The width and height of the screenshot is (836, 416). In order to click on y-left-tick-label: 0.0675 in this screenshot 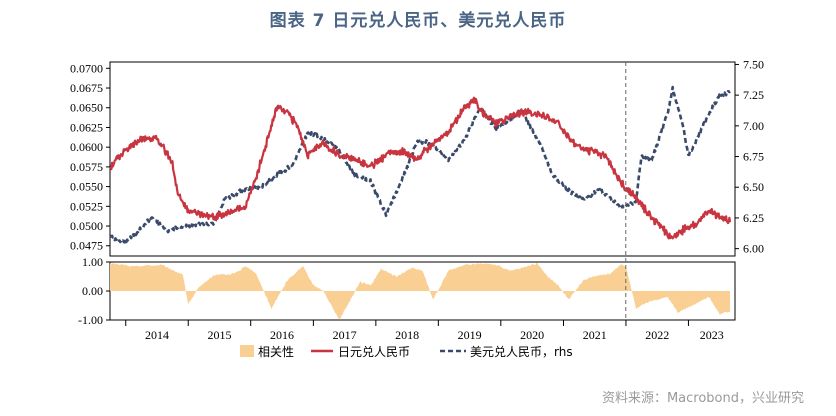, I will do `click(86, 88)`.